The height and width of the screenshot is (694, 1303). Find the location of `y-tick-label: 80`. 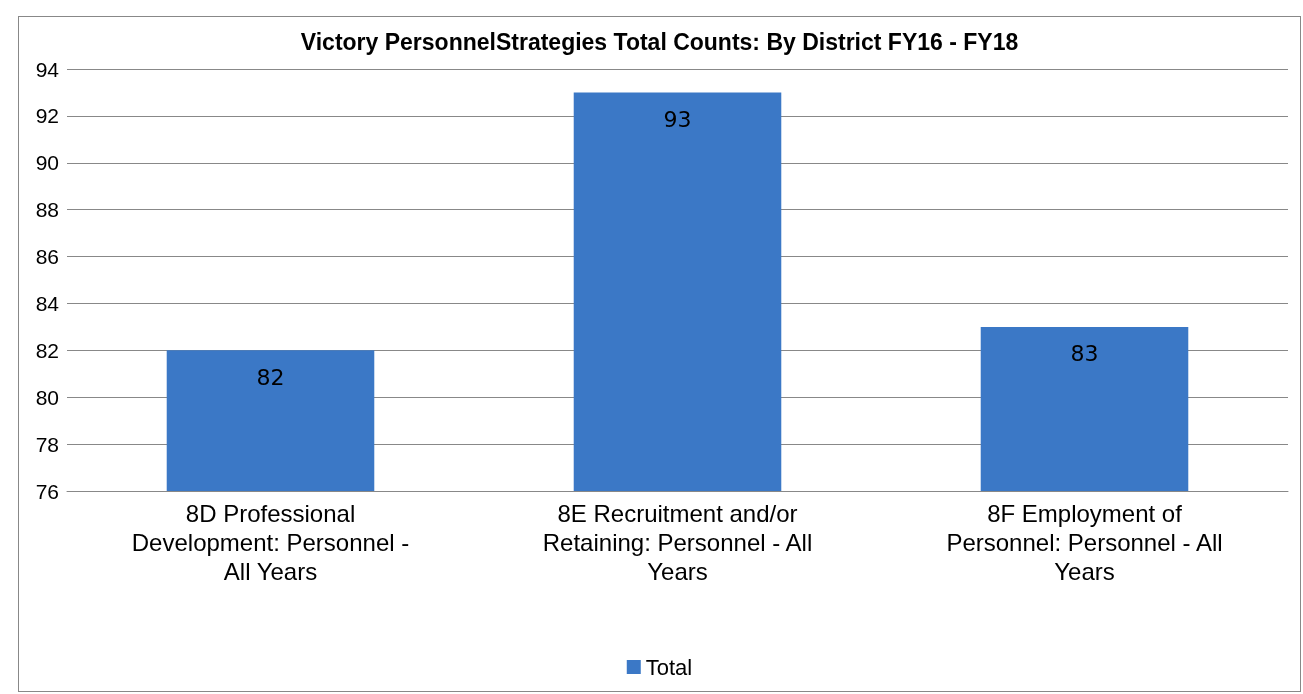

y-tick-label: 80 is located at coordinates (47, 397).